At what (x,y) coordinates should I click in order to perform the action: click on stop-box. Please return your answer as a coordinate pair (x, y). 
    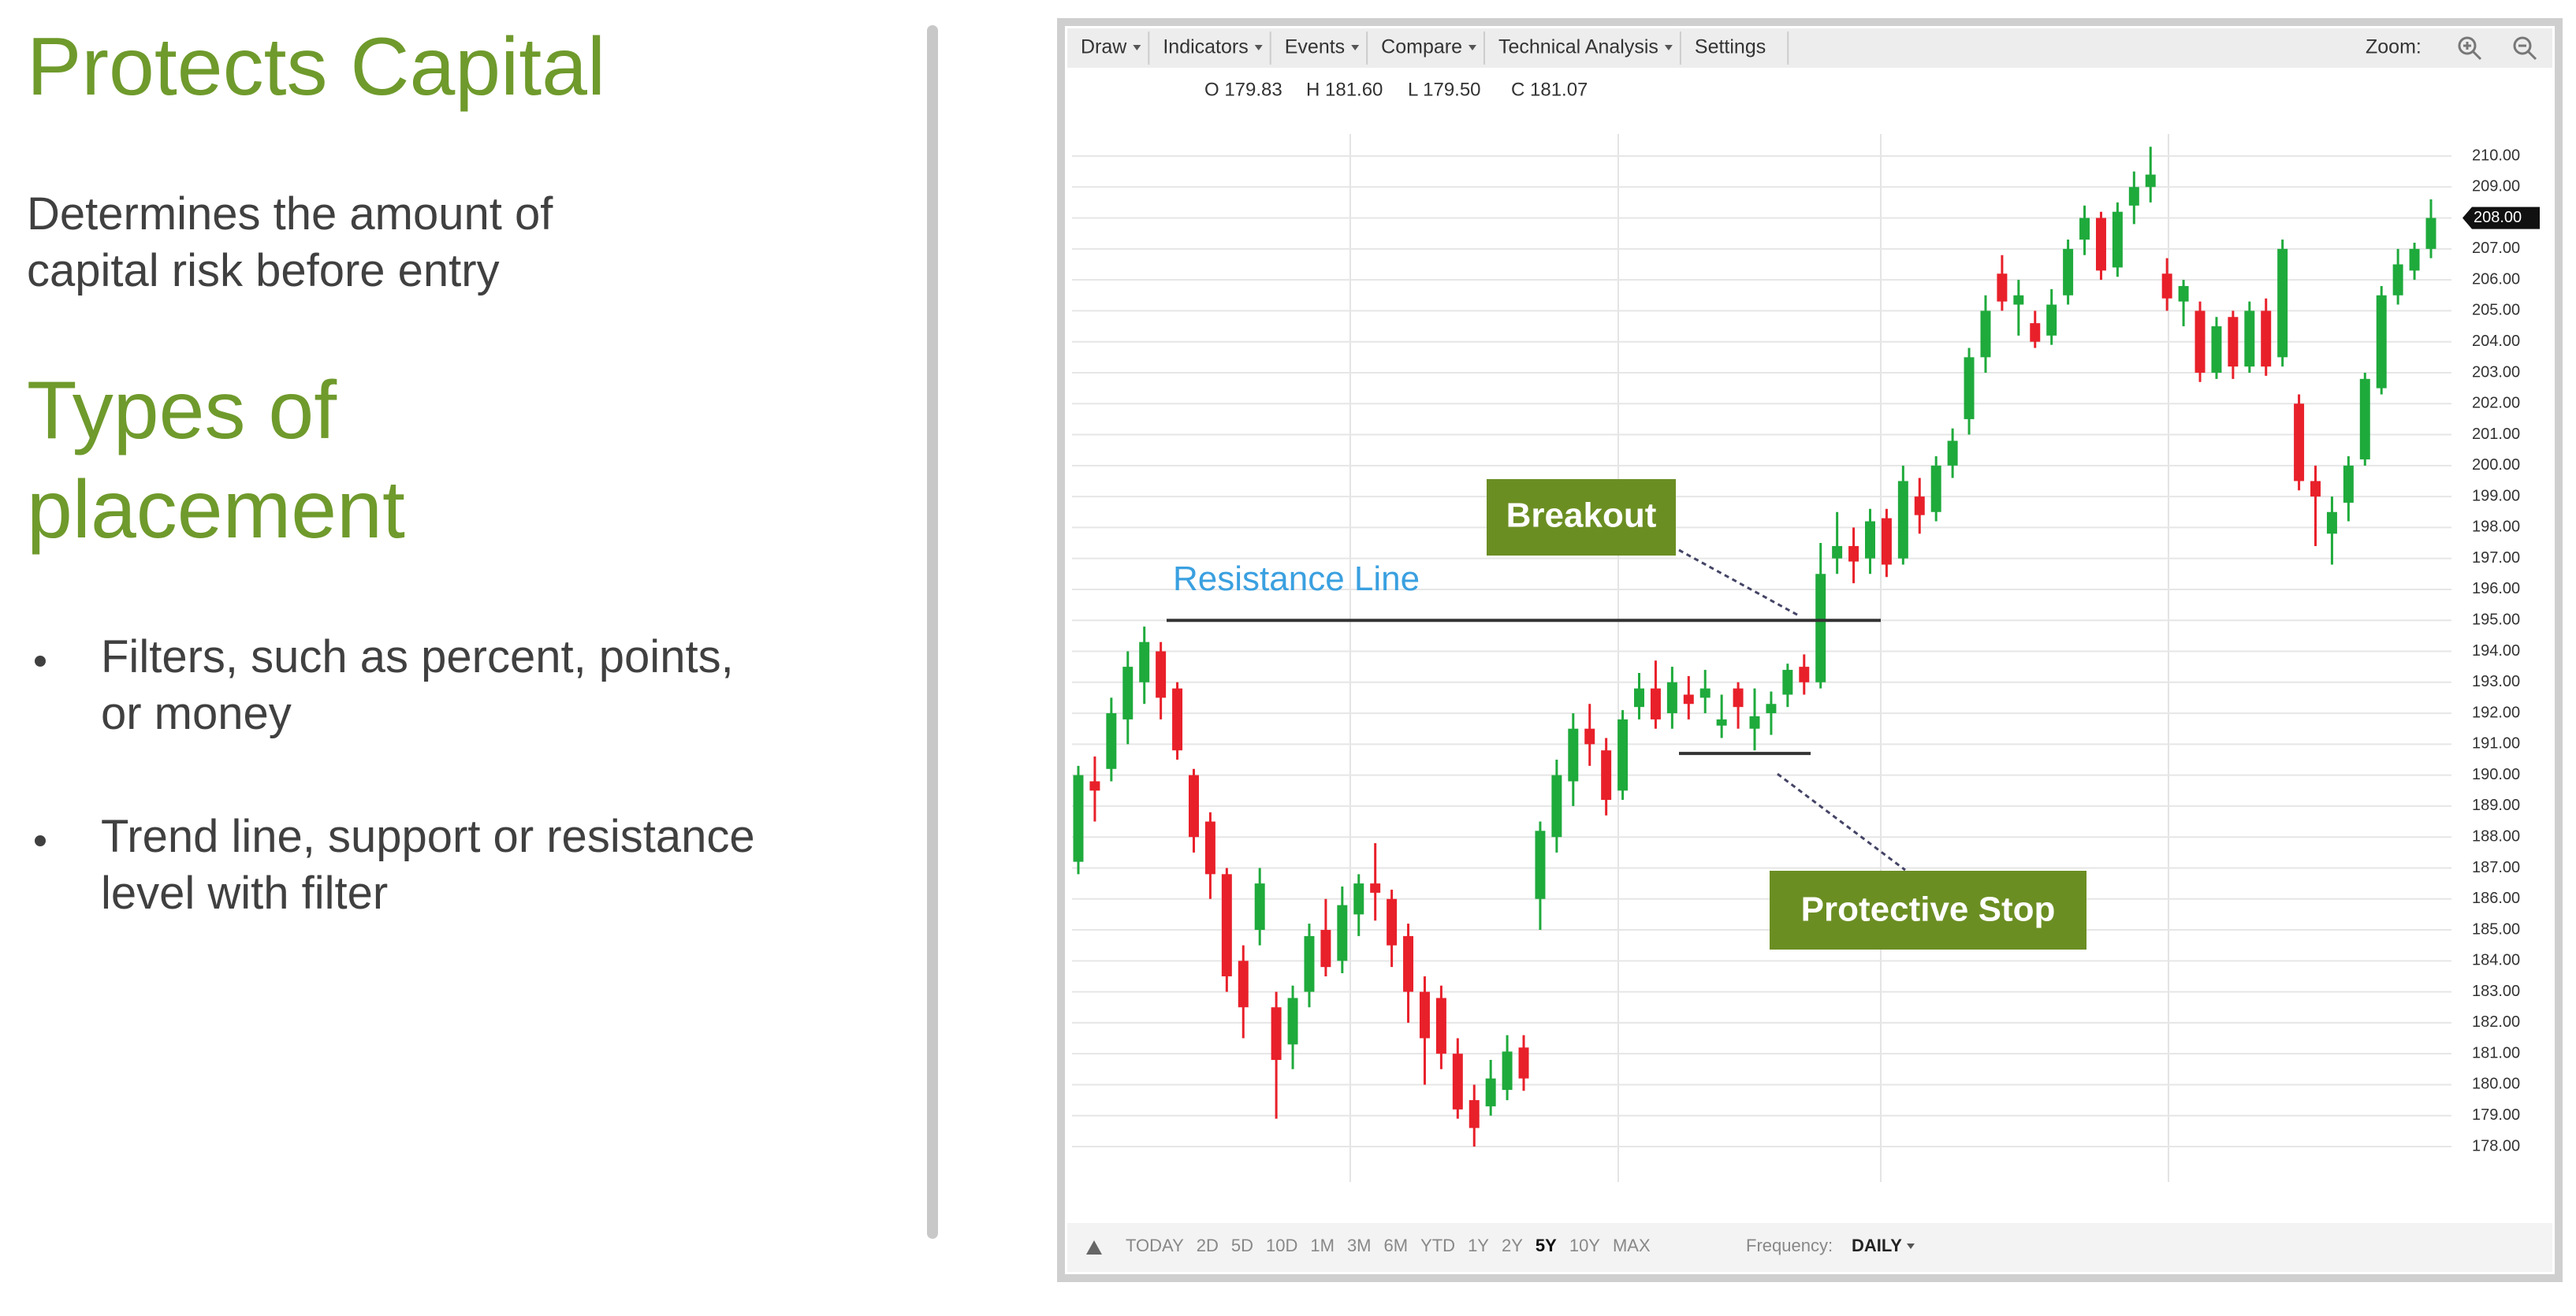
    Looking at the image, I should click on (1928, 910).